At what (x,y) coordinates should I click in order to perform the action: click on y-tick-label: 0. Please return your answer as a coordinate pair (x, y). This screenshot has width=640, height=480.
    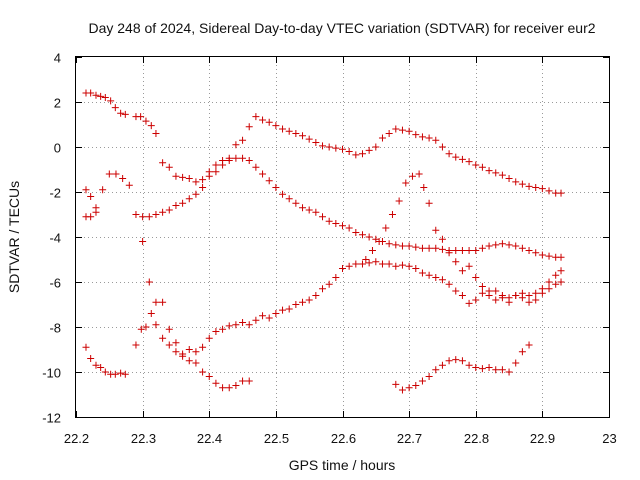
    Looking at the image, I should click on (57, 148).